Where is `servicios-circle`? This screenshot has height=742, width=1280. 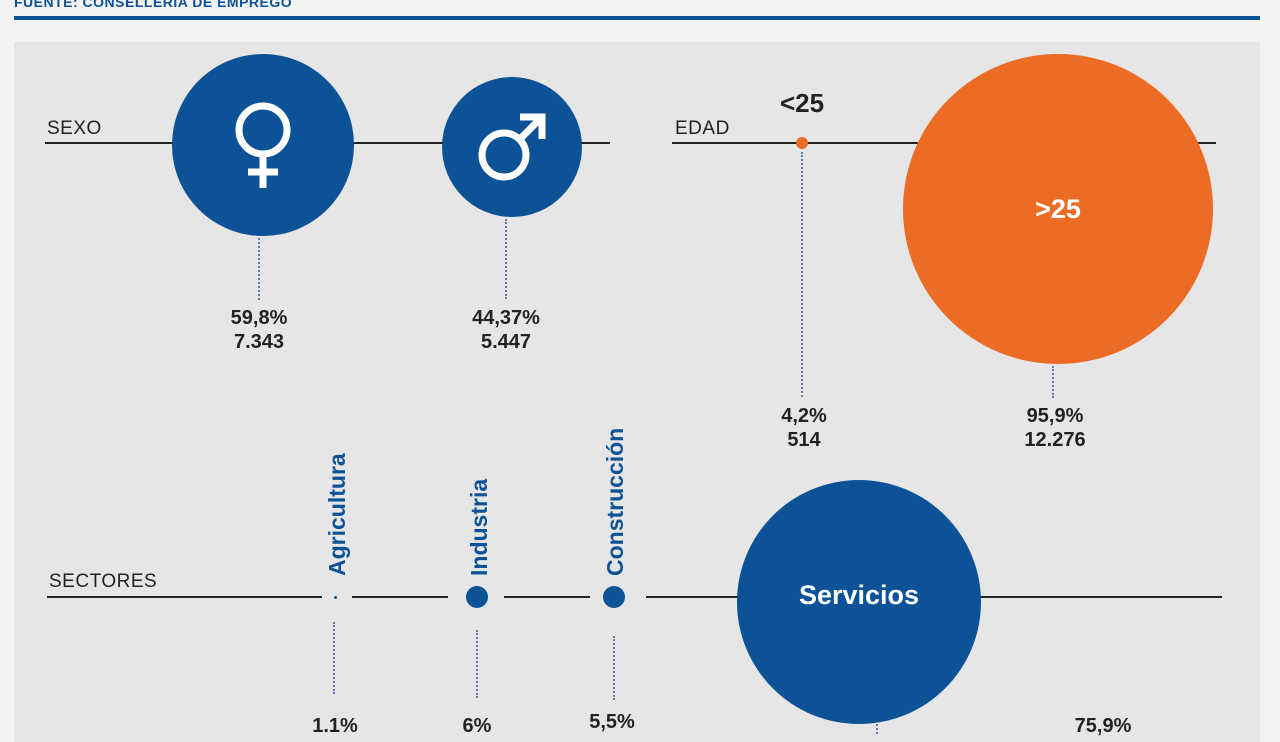 servicios-circle is located at coordinates (859, 602).